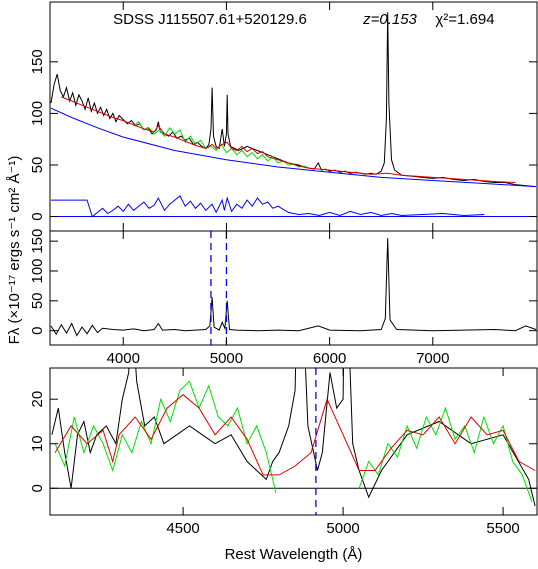  What do you see at coordinates (37, 399) in the screenshot?
I see `y-tick-label: 20` at bounding box center [37, 399].